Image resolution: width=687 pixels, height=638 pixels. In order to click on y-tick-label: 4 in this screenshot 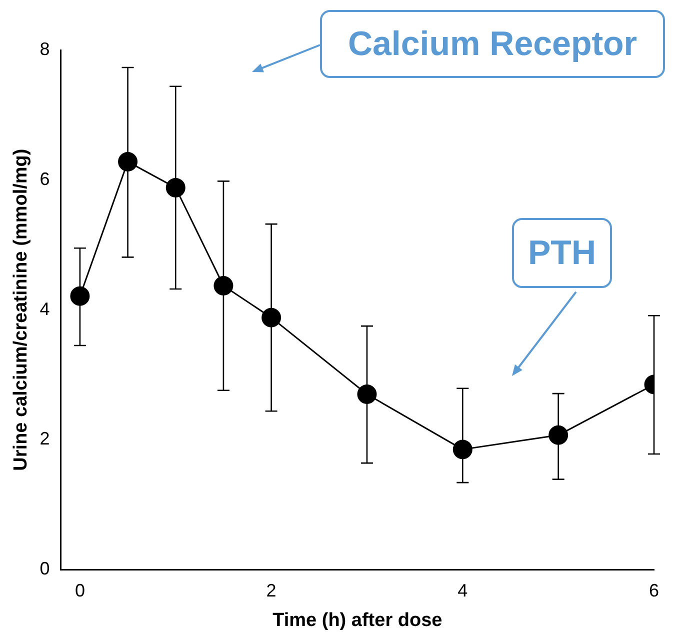, I will do `click(45, 308)`.